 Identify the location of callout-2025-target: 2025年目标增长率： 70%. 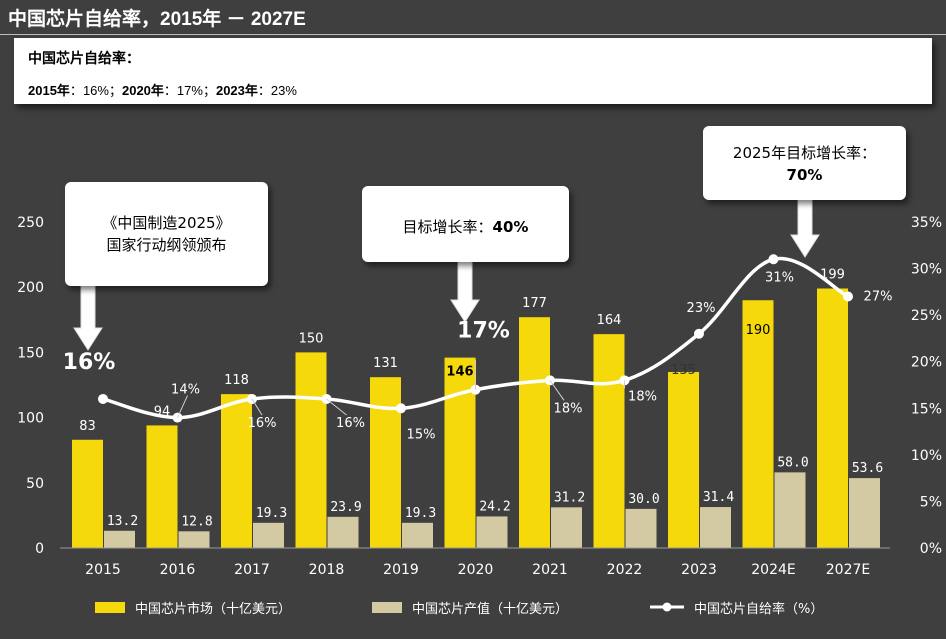
(804, 163).